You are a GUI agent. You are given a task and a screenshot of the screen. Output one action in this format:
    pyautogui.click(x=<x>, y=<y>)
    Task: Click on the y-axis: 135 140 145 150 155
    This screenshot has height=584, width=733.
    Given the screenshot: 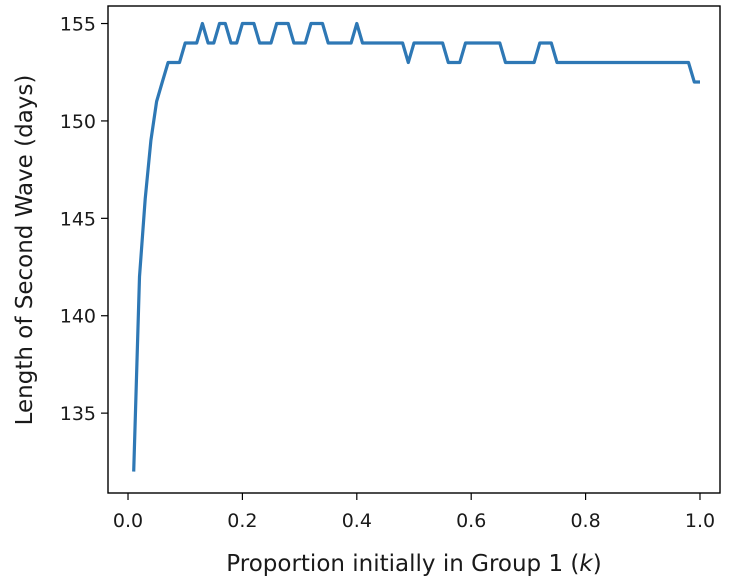 What is the action you would take?
    pyautogui.click(x=84, y=219)
    